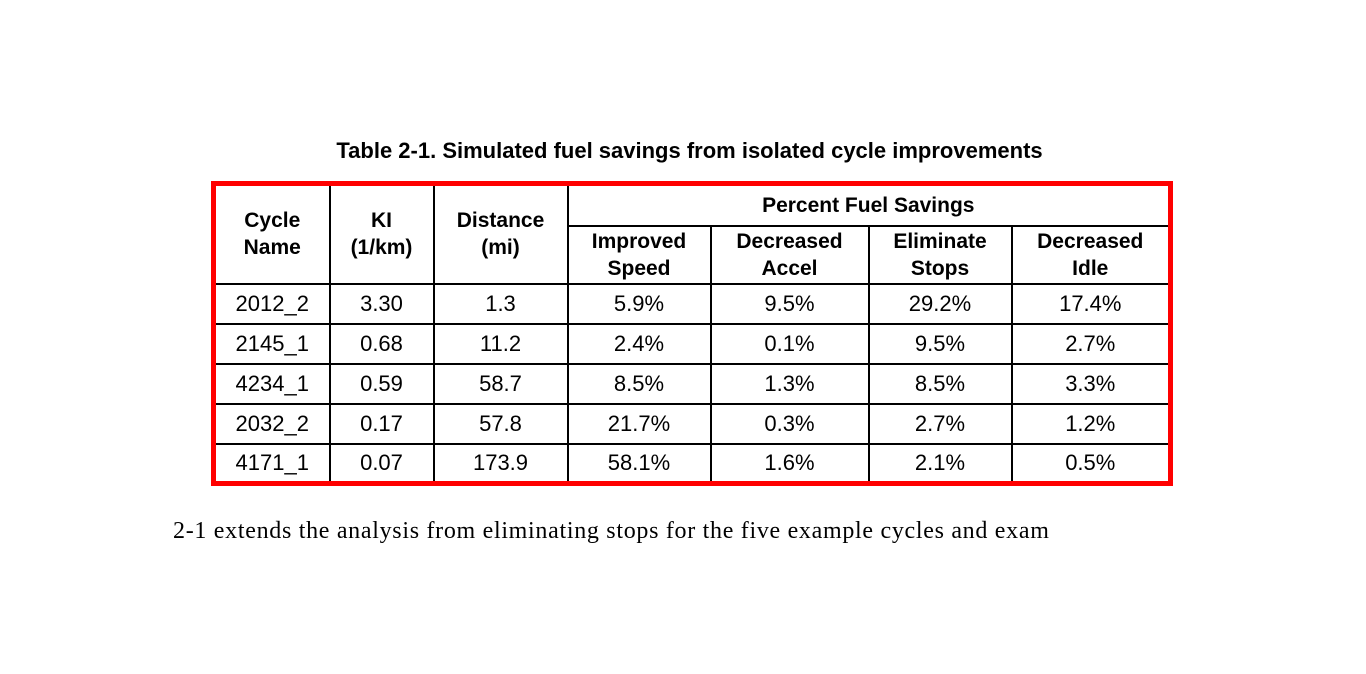 This screenshot has height=674, width=1366. Describe the element at coordinates (639, 303) in the screenshot. I see `cell-improved-speed: 5.9%` at that location.